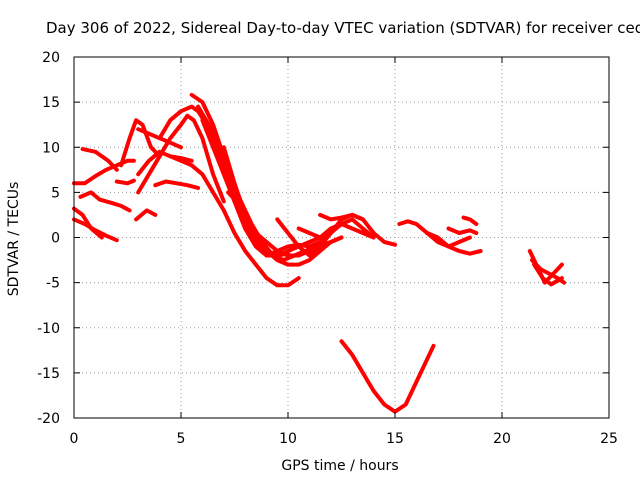  I want to click on y-tick-label: -20, so click(48, 419).